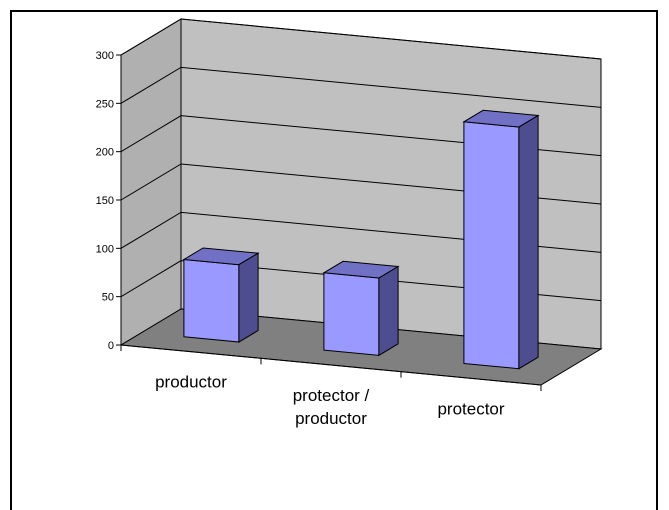 This screenshot has width=669, height=510. What do you see at coordinates (105, 153) in the screenshot?
I see `y-tick-label: 200` at bounding box center [105, 153].